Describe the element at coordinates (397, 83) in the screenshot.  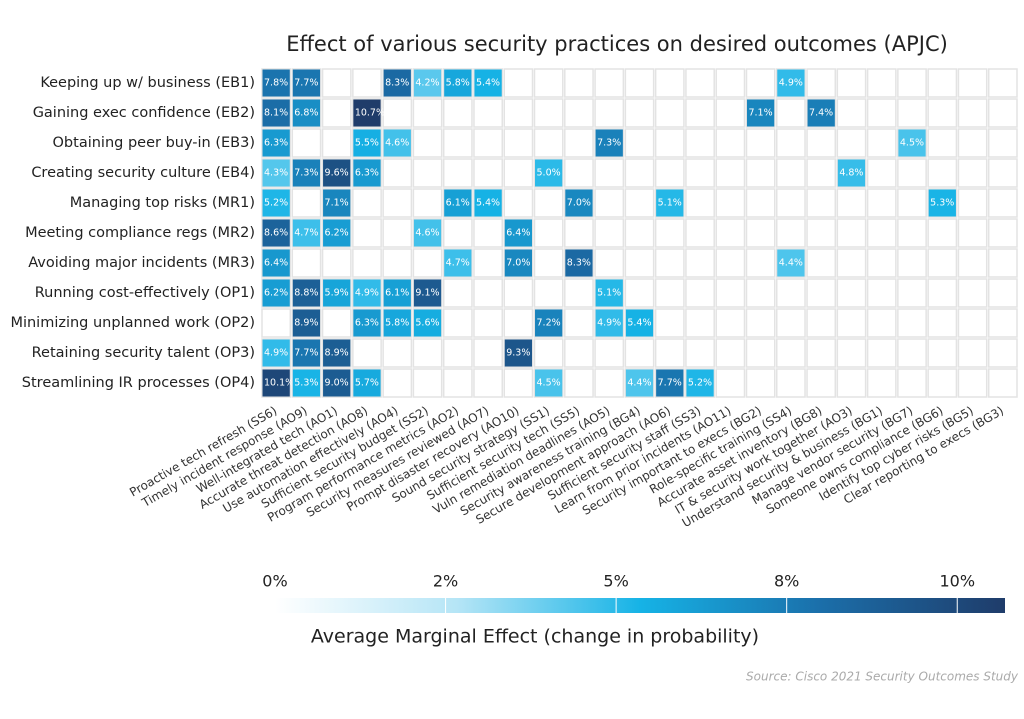
I see `cell-label: 8.3%` at that location.